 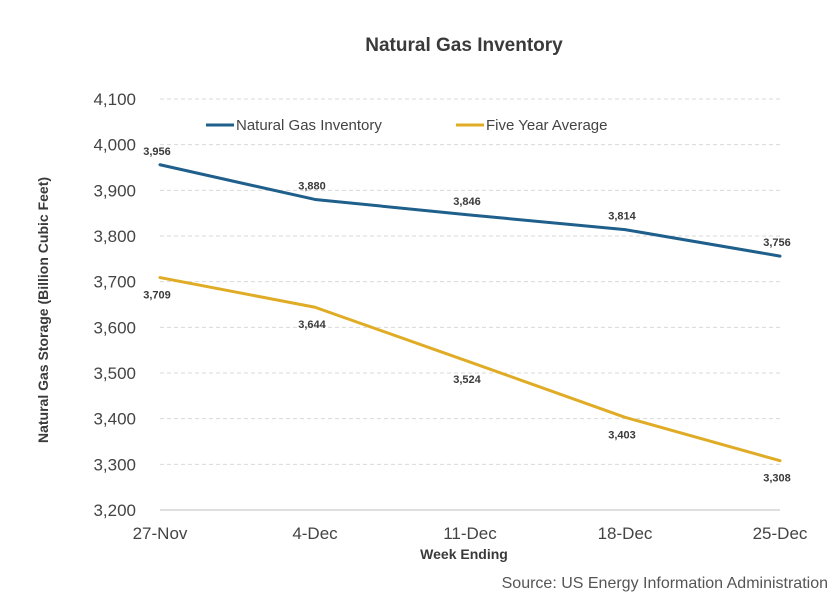 What do you see at coordinates (464, 554) in the screenshot?
I see `x-axis-title: Week Ending` at bounding box center [464, 554].